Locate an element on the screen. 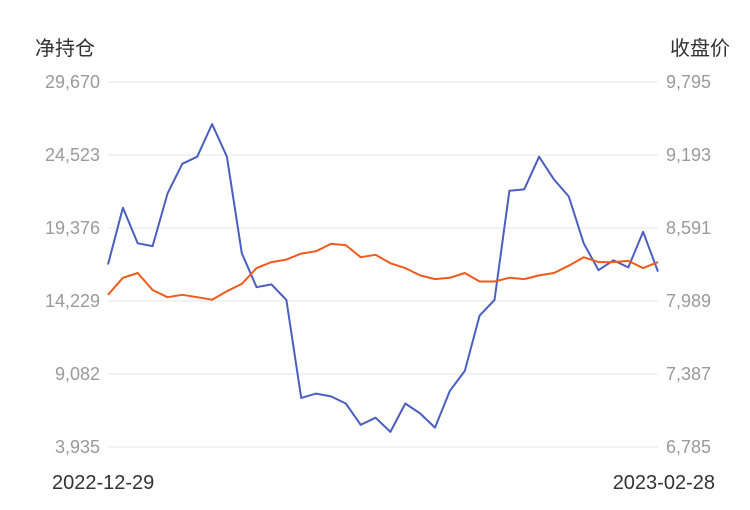 The width and height of the screenshot is (750, 510). right-axis-ticks: 9,795 9,193 8,591 7,989 7,387 6,785 is located at coordinates (688, 264).